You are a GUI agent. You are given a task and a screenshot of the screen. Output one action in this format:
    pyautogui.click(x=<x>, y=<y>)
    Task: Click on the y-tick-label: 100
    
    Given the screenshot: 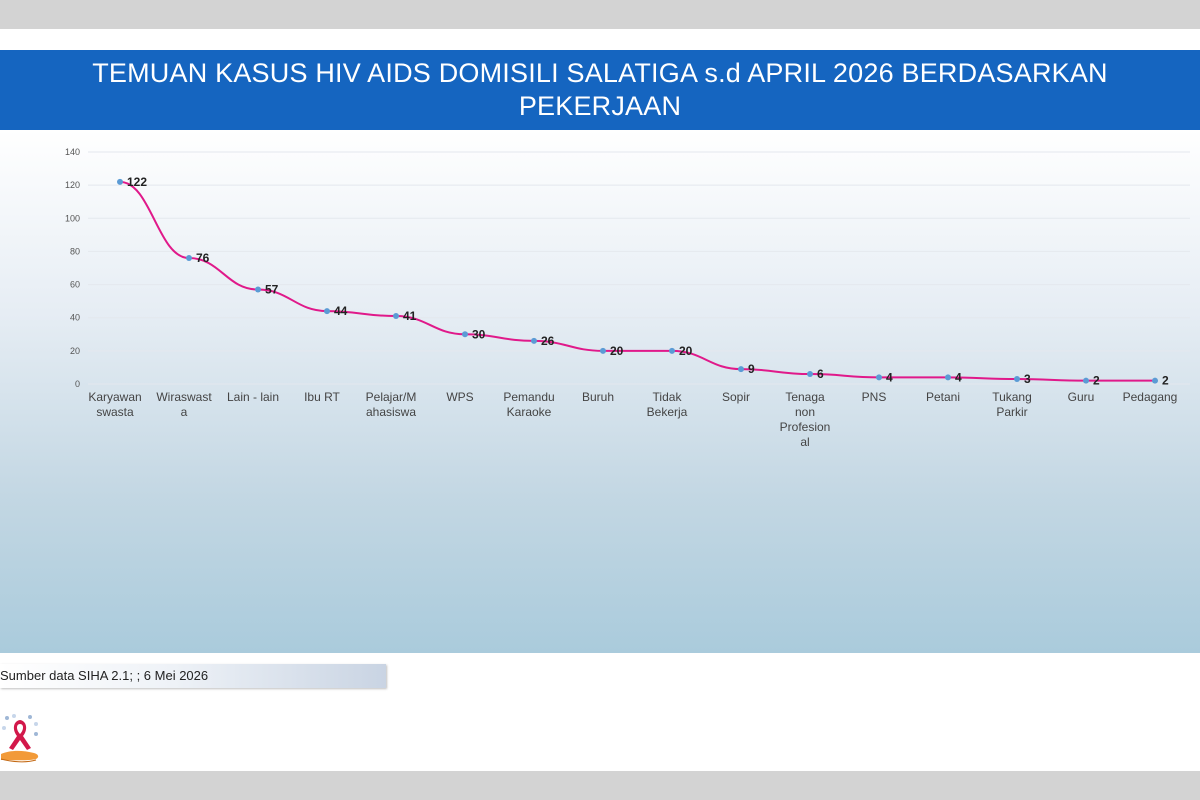 What is the action you would take?
    pyautogui.click(x=72, y=218)
    